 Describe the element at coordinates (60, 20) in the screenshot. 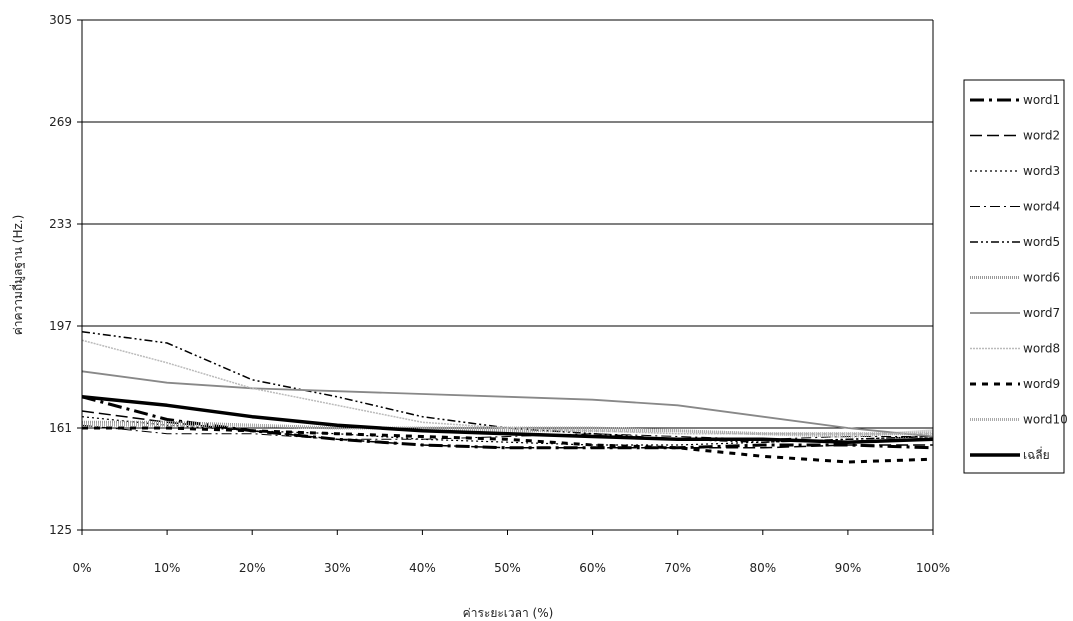

I see `y-tick-label: 305` at that location.